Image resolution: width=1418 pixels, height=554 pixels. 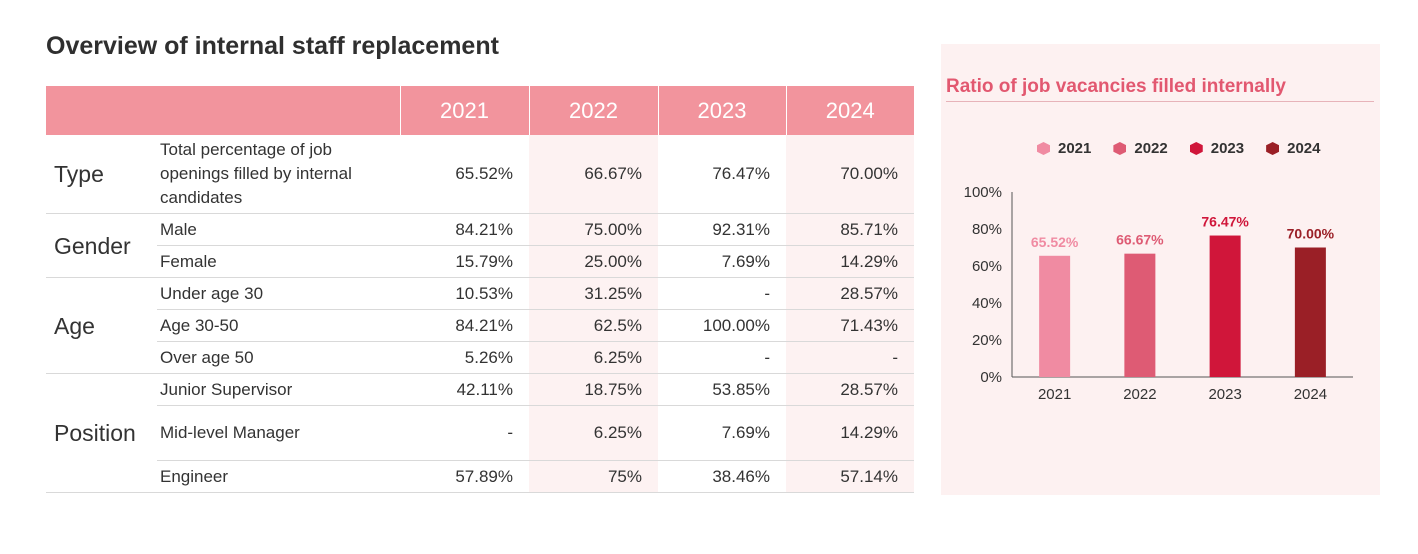 What do you see at coordinates (464, 357) in the screenshot?
I see `value-cell: 5.26%` at bounding box center [464, 357].